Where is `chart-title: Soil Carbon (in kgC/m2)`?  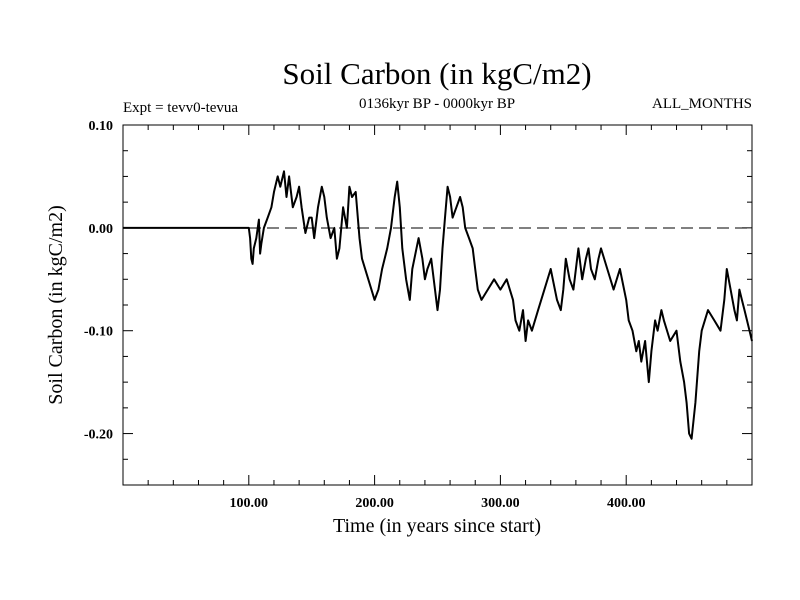 chart-title: Soil Carbon (in kgC/m2) is located at coordinates (436, 73).